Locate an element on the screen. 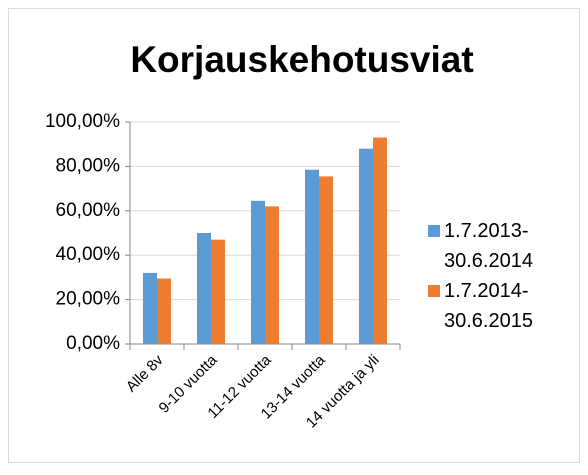  y-tick-label: 0,00% is located at coordinates (93, 343).